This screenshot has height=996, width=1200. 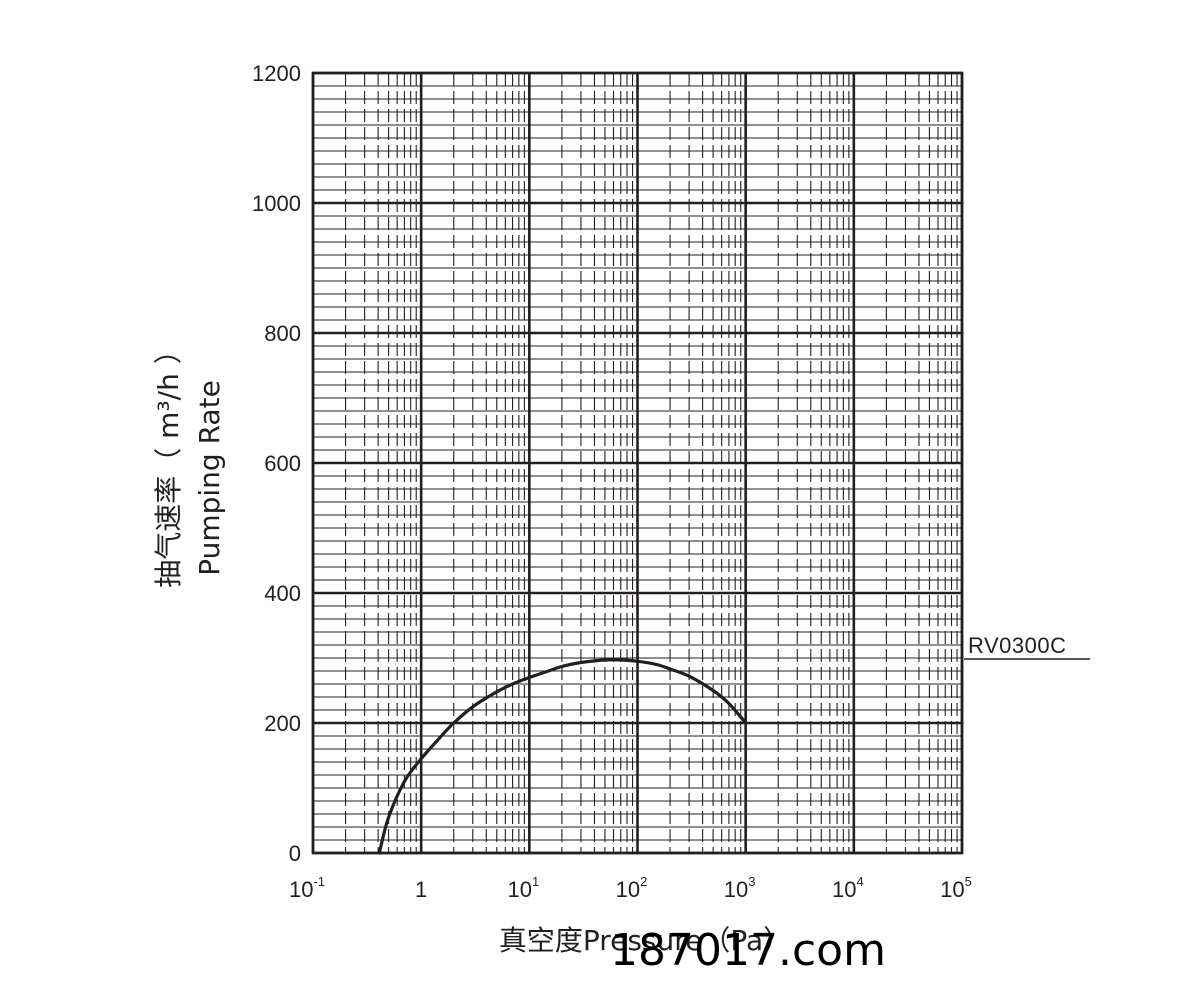 What do you see at coordinates (1017, 645) in the screenshot?
I see `series-label: RV0300C` at bounding box center [1017, 645].